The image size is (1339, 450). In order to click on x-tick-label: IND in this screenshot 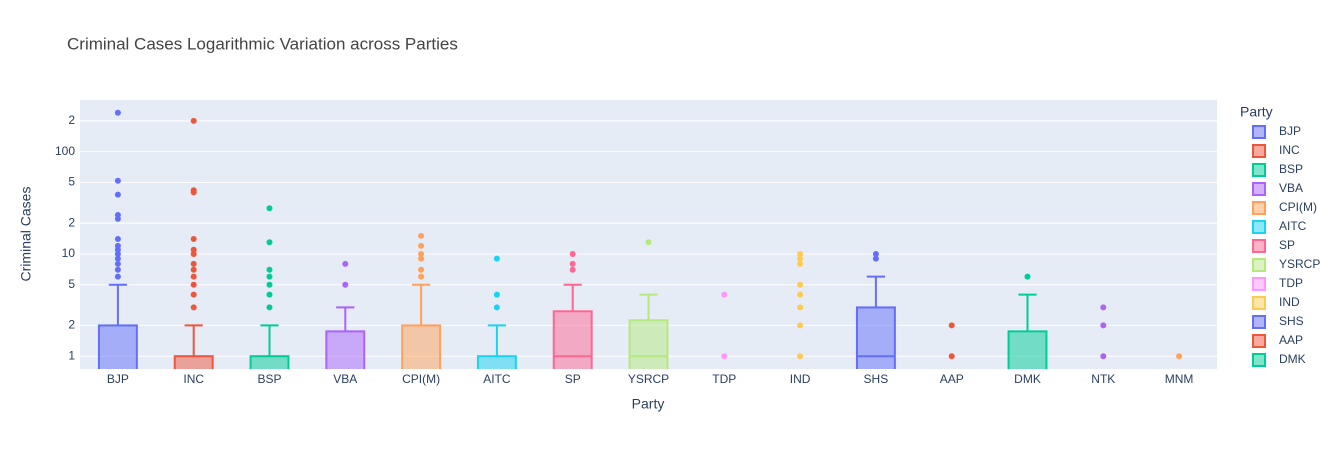, I will do `click(800, 379)`.